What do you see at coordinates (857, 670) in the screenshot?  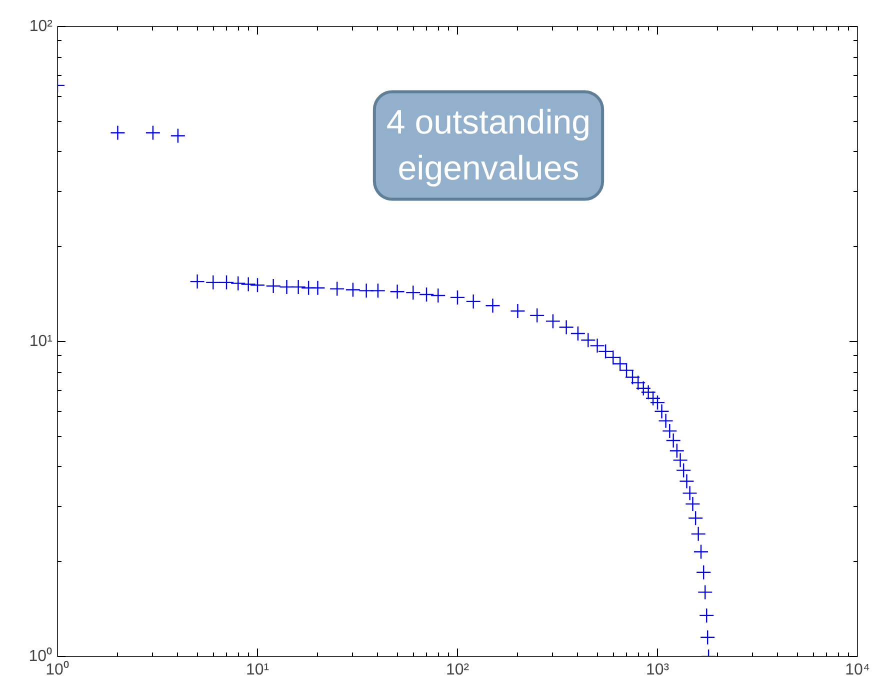 I see `x-tick-label: 10⁴` at bounding box center [857, 670].